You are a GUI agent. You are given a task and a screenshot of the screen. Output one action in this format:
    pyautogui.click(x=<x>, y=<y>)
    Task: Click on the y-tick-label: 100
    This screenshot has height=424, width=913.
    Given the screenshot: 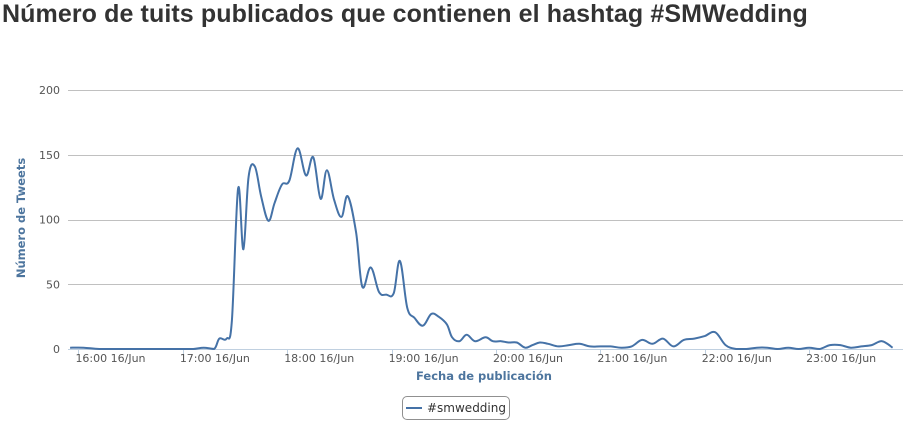 What is the action you would take?
    pyautogui.click(x=49, y=220)
    